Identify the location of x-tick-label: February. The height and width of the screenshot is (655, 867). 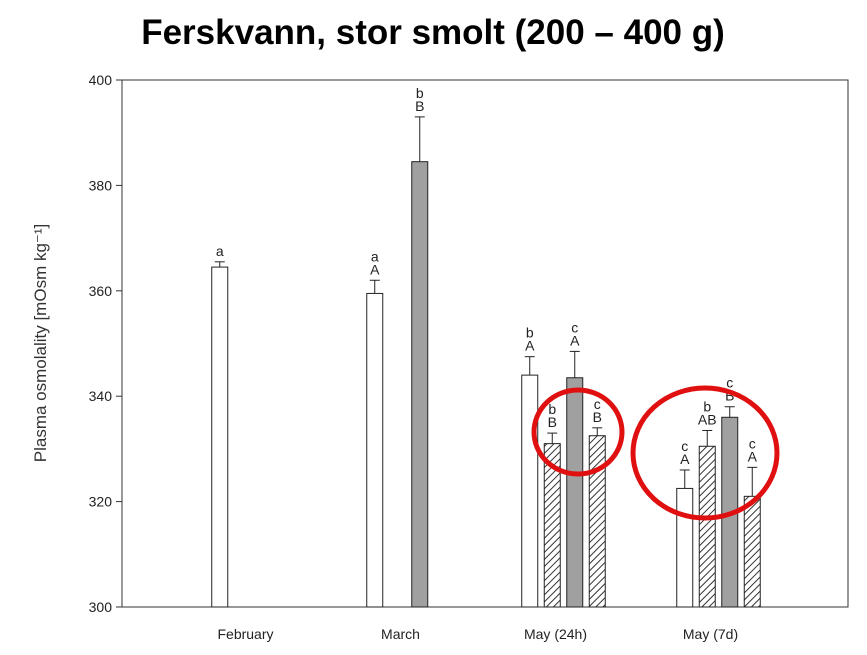
(245, 634).